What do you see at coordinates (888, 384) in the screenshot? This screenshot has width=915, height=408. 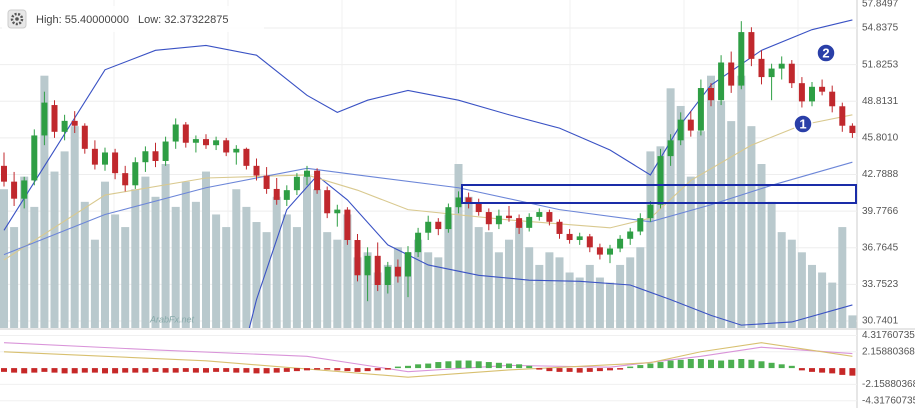 I see `y-tick-label: -2.15880368` at bounding box center [888, 384].